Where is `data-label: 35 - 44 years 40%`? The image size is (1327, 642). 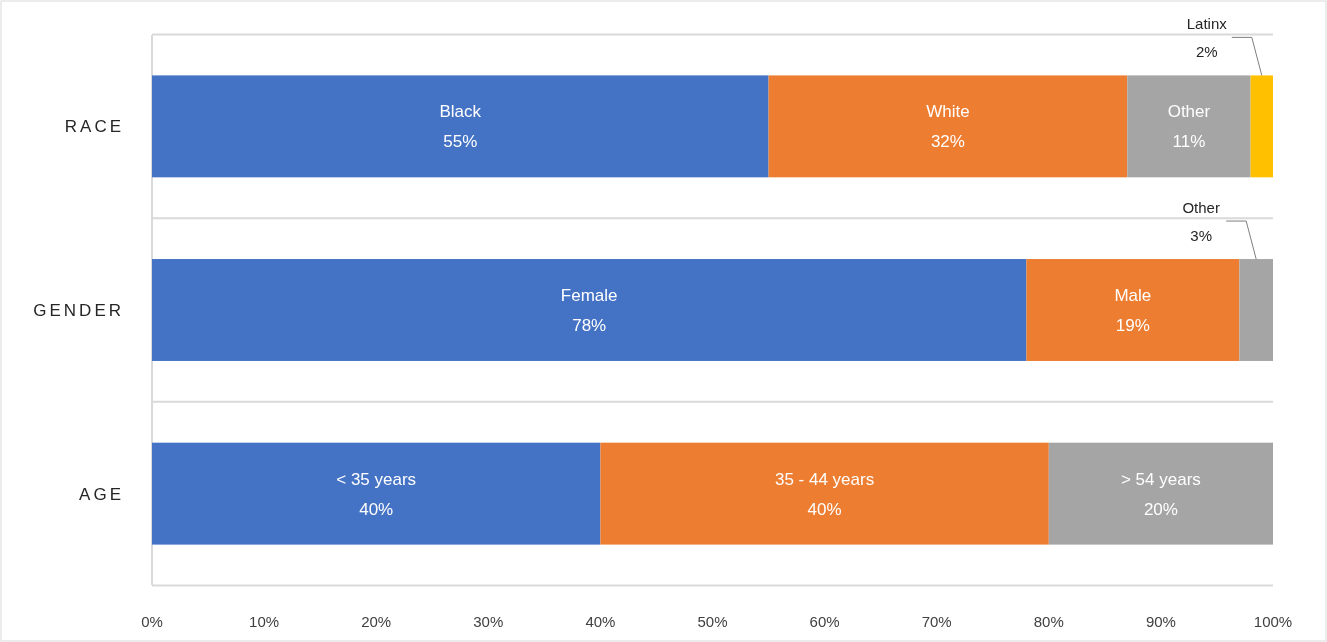 data-label: 35 - 44 years 40% is located at coordinates (824, 494).